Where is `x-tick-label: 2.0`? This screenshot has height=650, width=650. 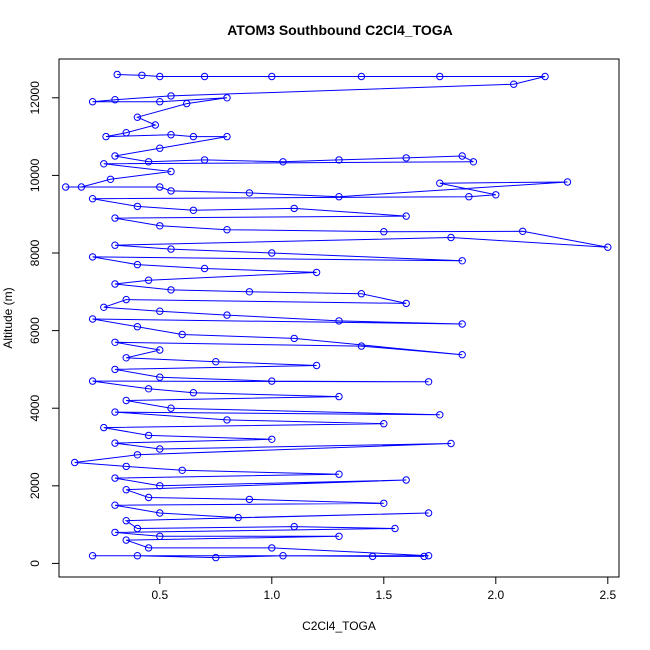
x-tick-label: 2.0 is located at coordinates (495, 595).